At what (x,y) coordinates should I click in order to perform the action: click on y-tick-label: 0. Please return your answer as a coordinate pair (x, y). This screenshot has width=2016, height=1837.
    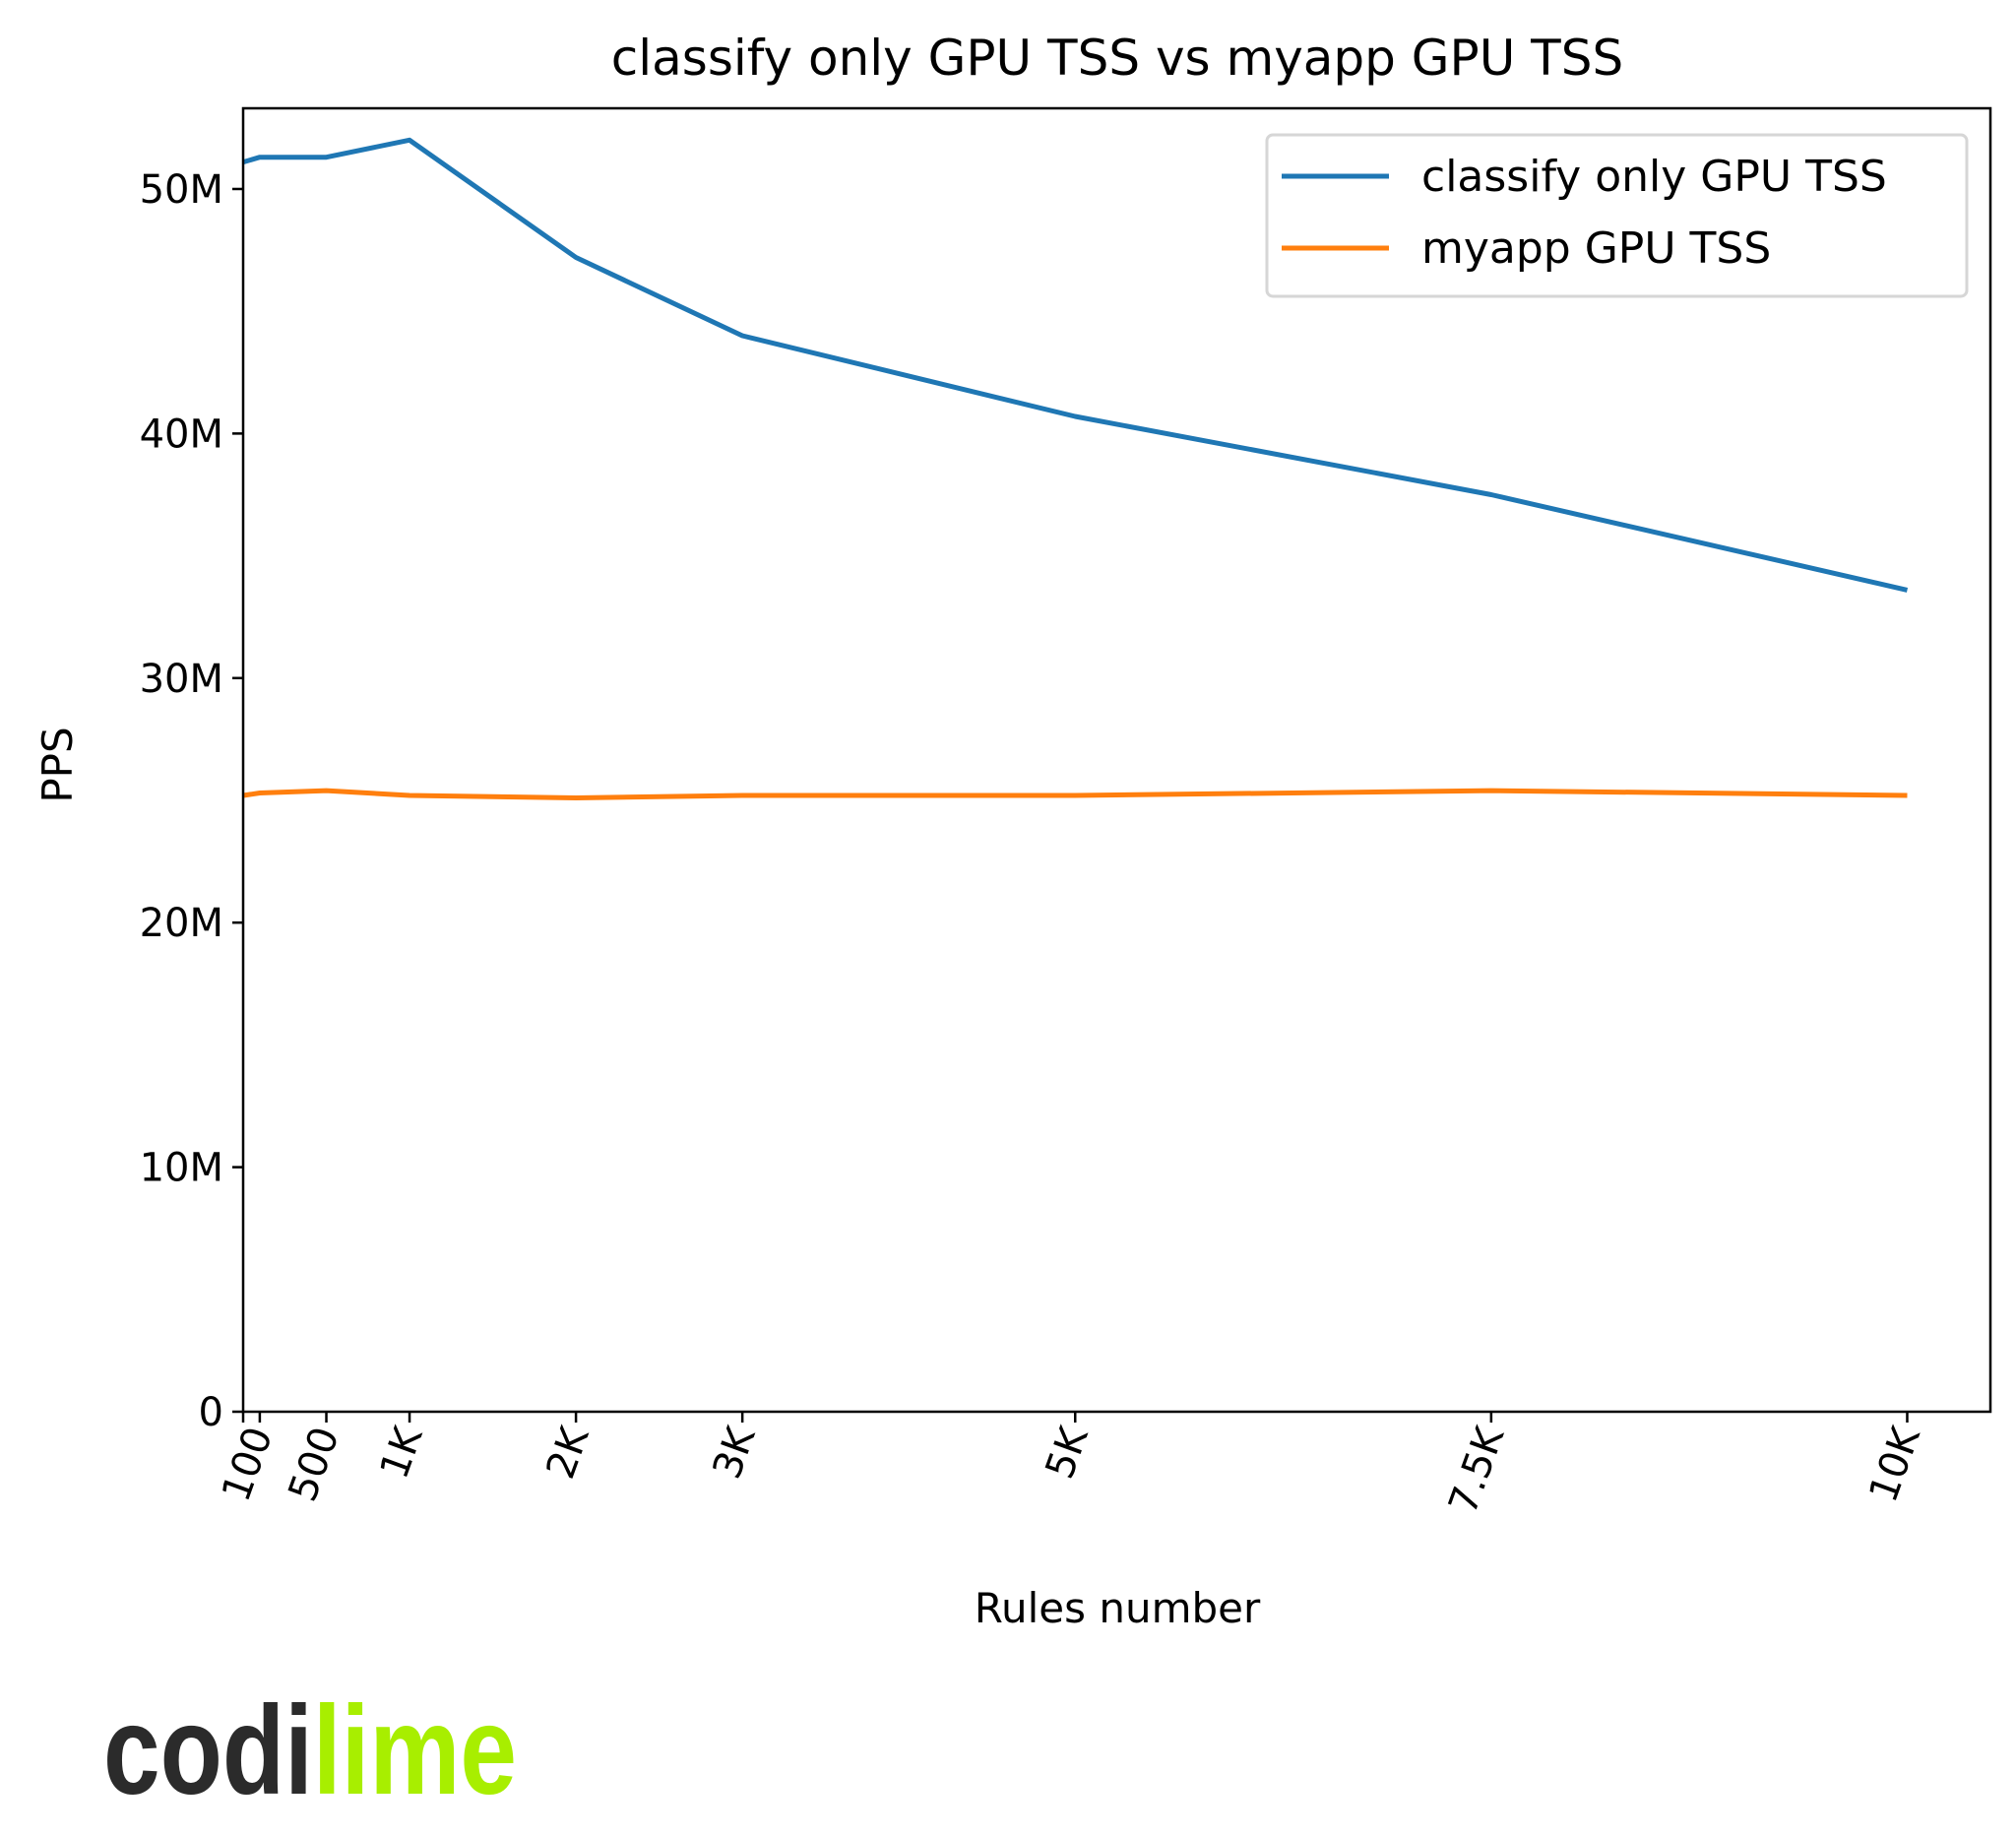
    Looking at the image, I should click on (211, 1412).